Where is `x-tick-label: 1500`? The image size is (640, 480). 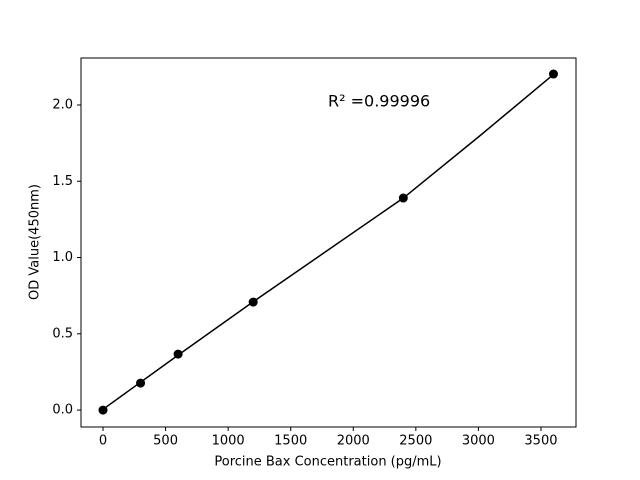
x-tick-label: 1500 is located at coordinates (290, 441).